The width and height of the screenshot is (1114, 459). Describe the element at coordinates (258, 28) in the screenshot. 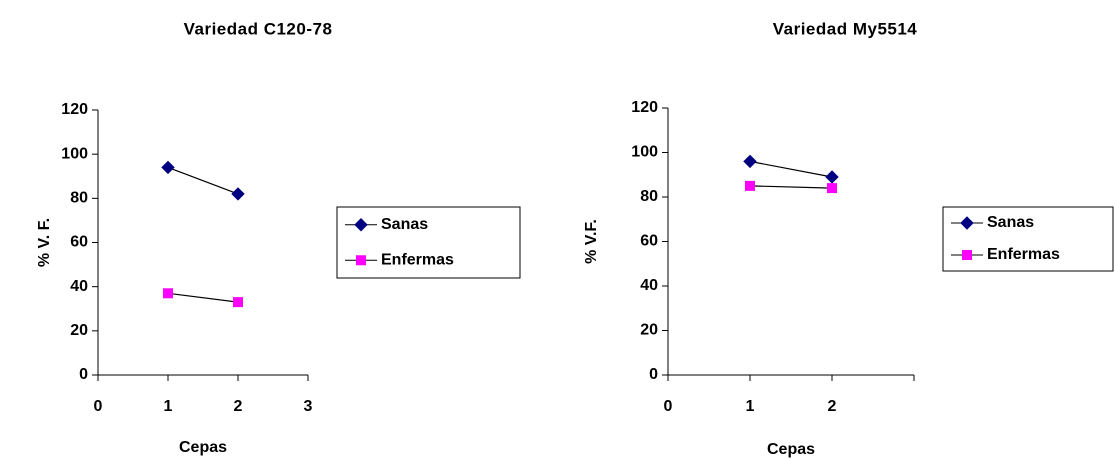

I see `chart-title: Variedad C120-78` at that location.